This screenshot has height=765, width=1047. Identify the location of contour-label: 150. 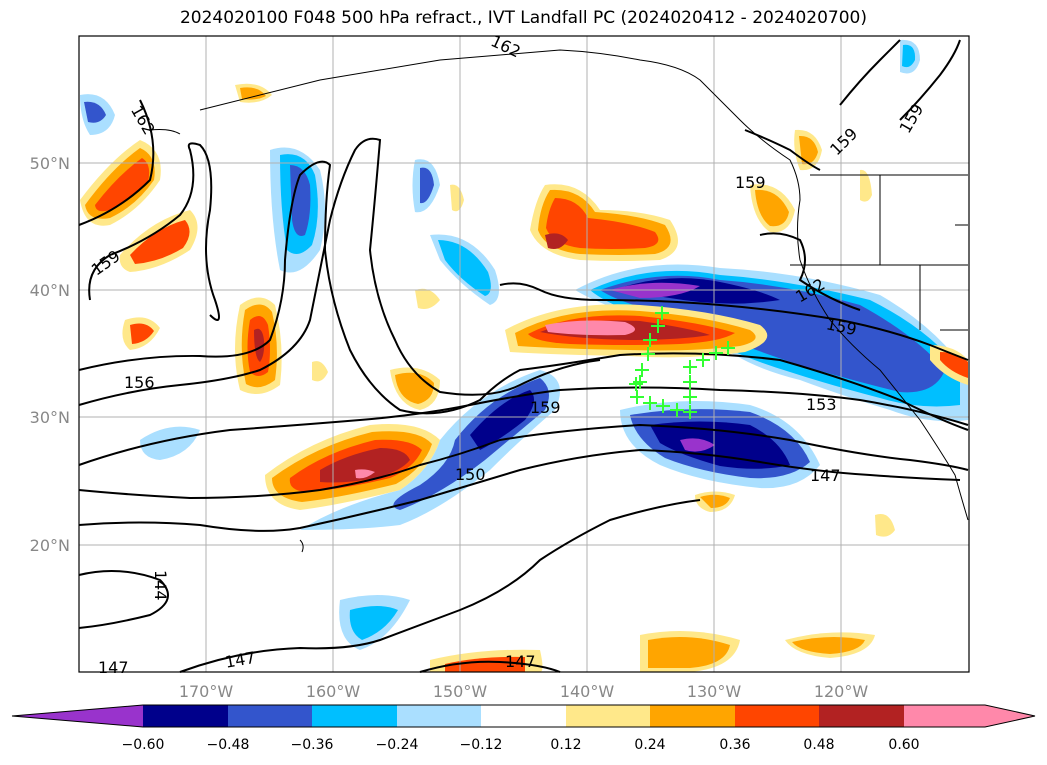
(470, 474).